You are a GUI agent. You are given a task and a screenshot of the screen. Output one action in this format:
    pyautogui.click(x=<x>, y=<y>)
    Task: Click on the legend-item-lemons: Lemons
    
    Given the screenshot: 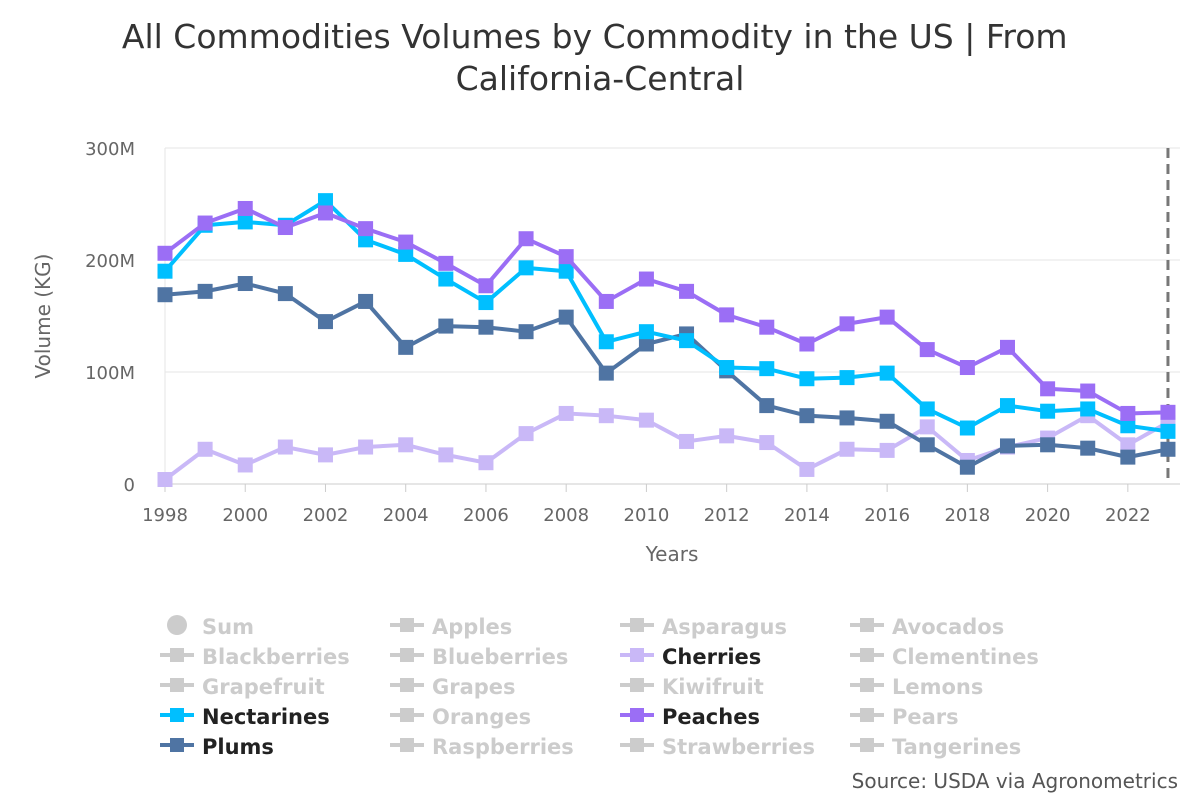 What is the action you would take?
    pyautogui.click(x=916, y=687)
    